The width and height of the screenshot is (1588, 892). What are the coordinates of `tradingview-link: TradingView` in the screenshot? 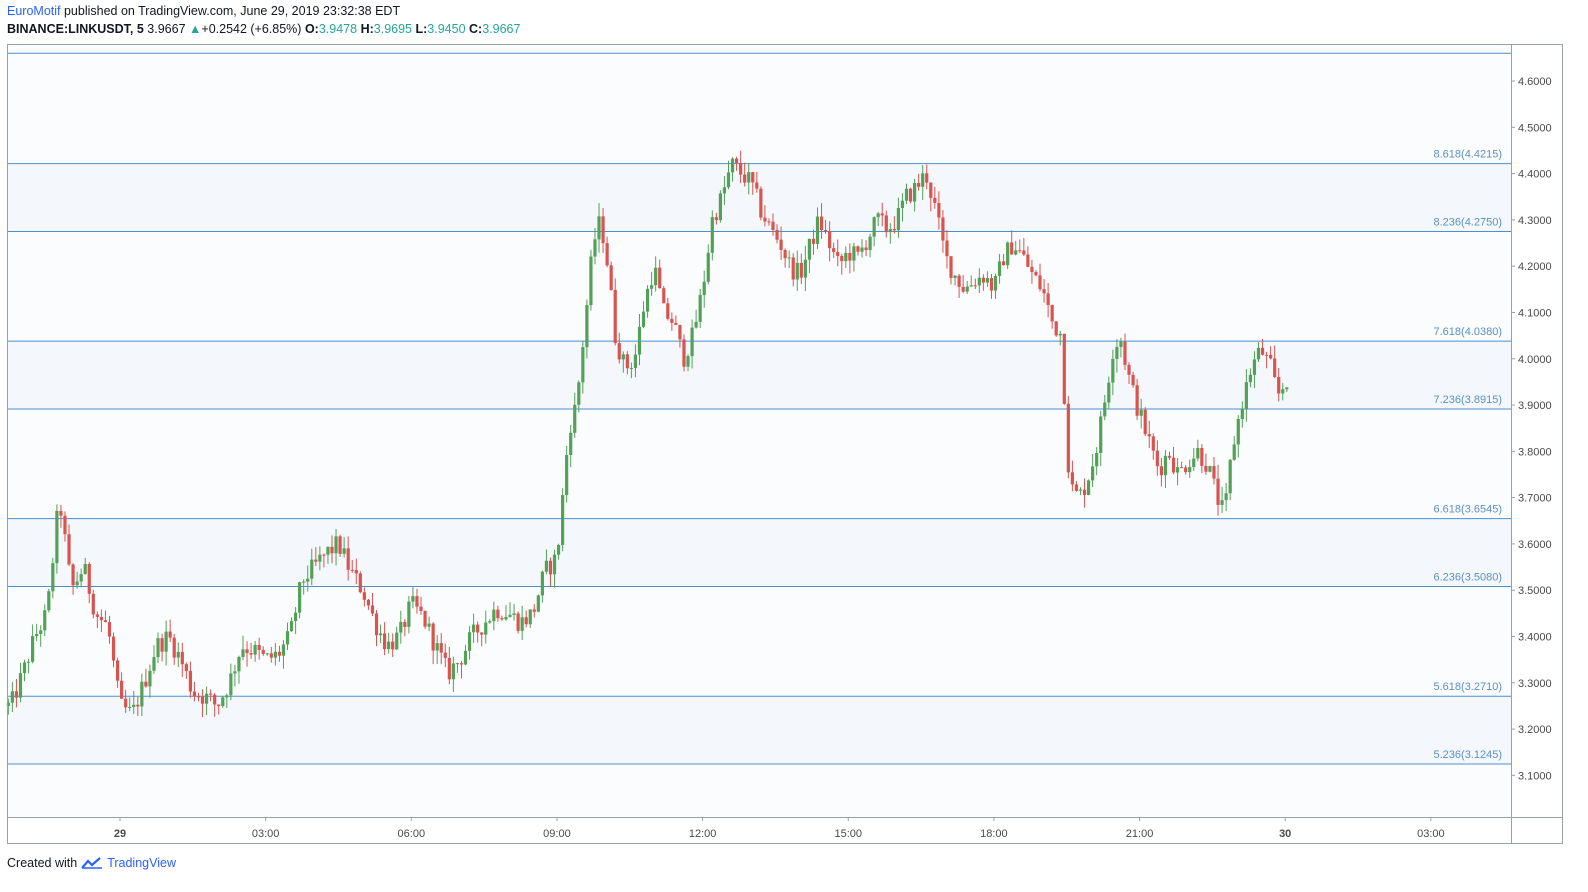 It's located at (141, 863).